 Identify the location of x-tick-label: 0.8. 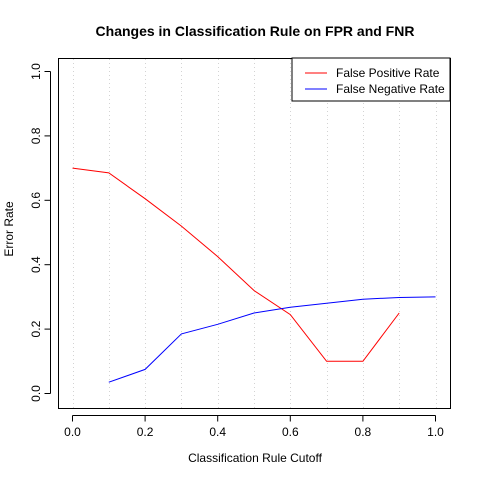
(363, 432).